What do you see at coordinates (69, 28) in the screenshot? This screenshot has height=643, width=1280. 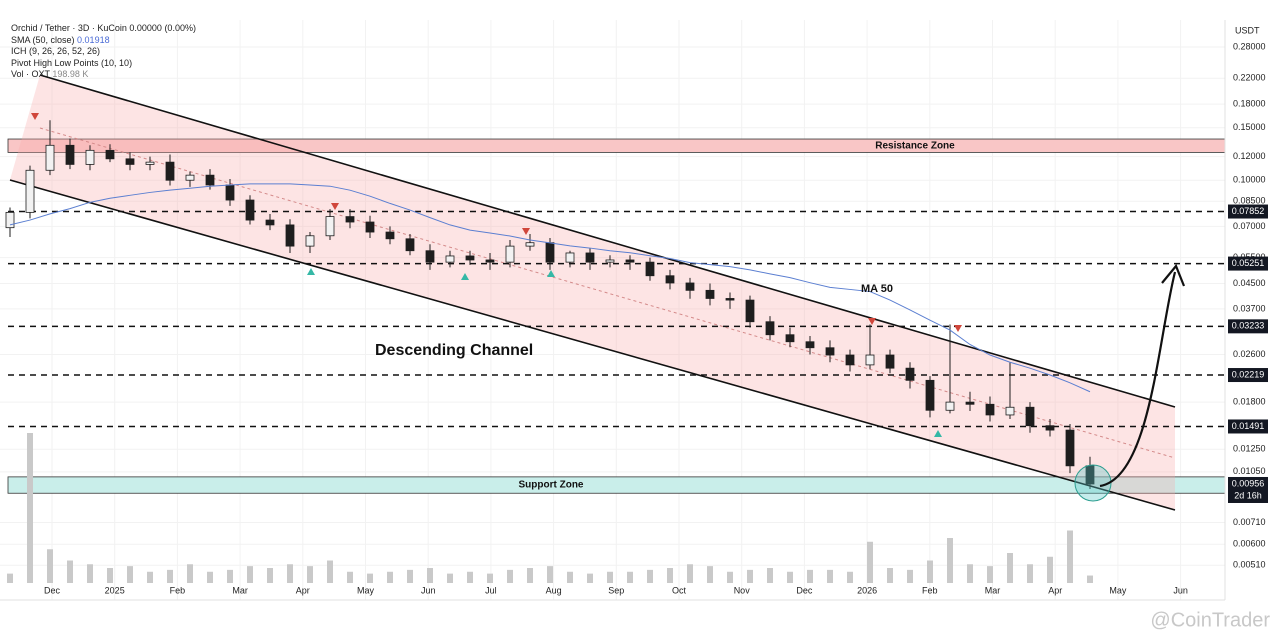 I see `symbol: Orchid / Tether · 3D · KuCoin` at bounding box center [69, 28].